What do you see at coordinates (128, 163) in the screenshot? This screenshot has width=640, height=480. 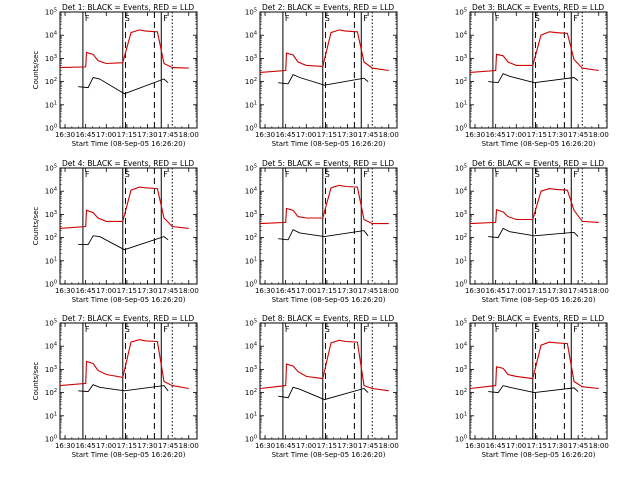 I see `panel-title: Det 4: BLACK = Events, RED = LLD` at bounding box center [128, 163].